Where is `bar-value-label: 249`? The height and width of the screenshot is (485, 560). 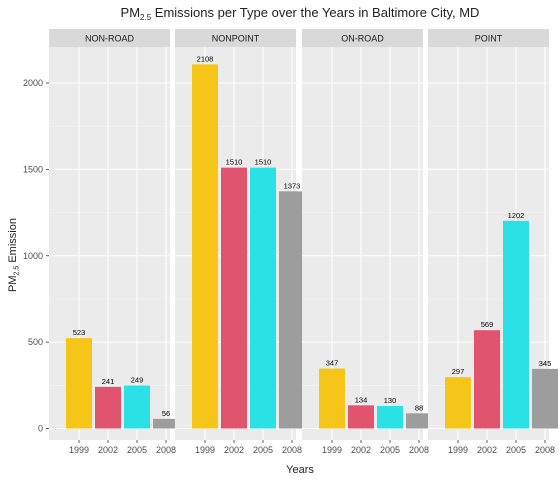 bar-value-label: 249 is located at coordinates (137, 379).